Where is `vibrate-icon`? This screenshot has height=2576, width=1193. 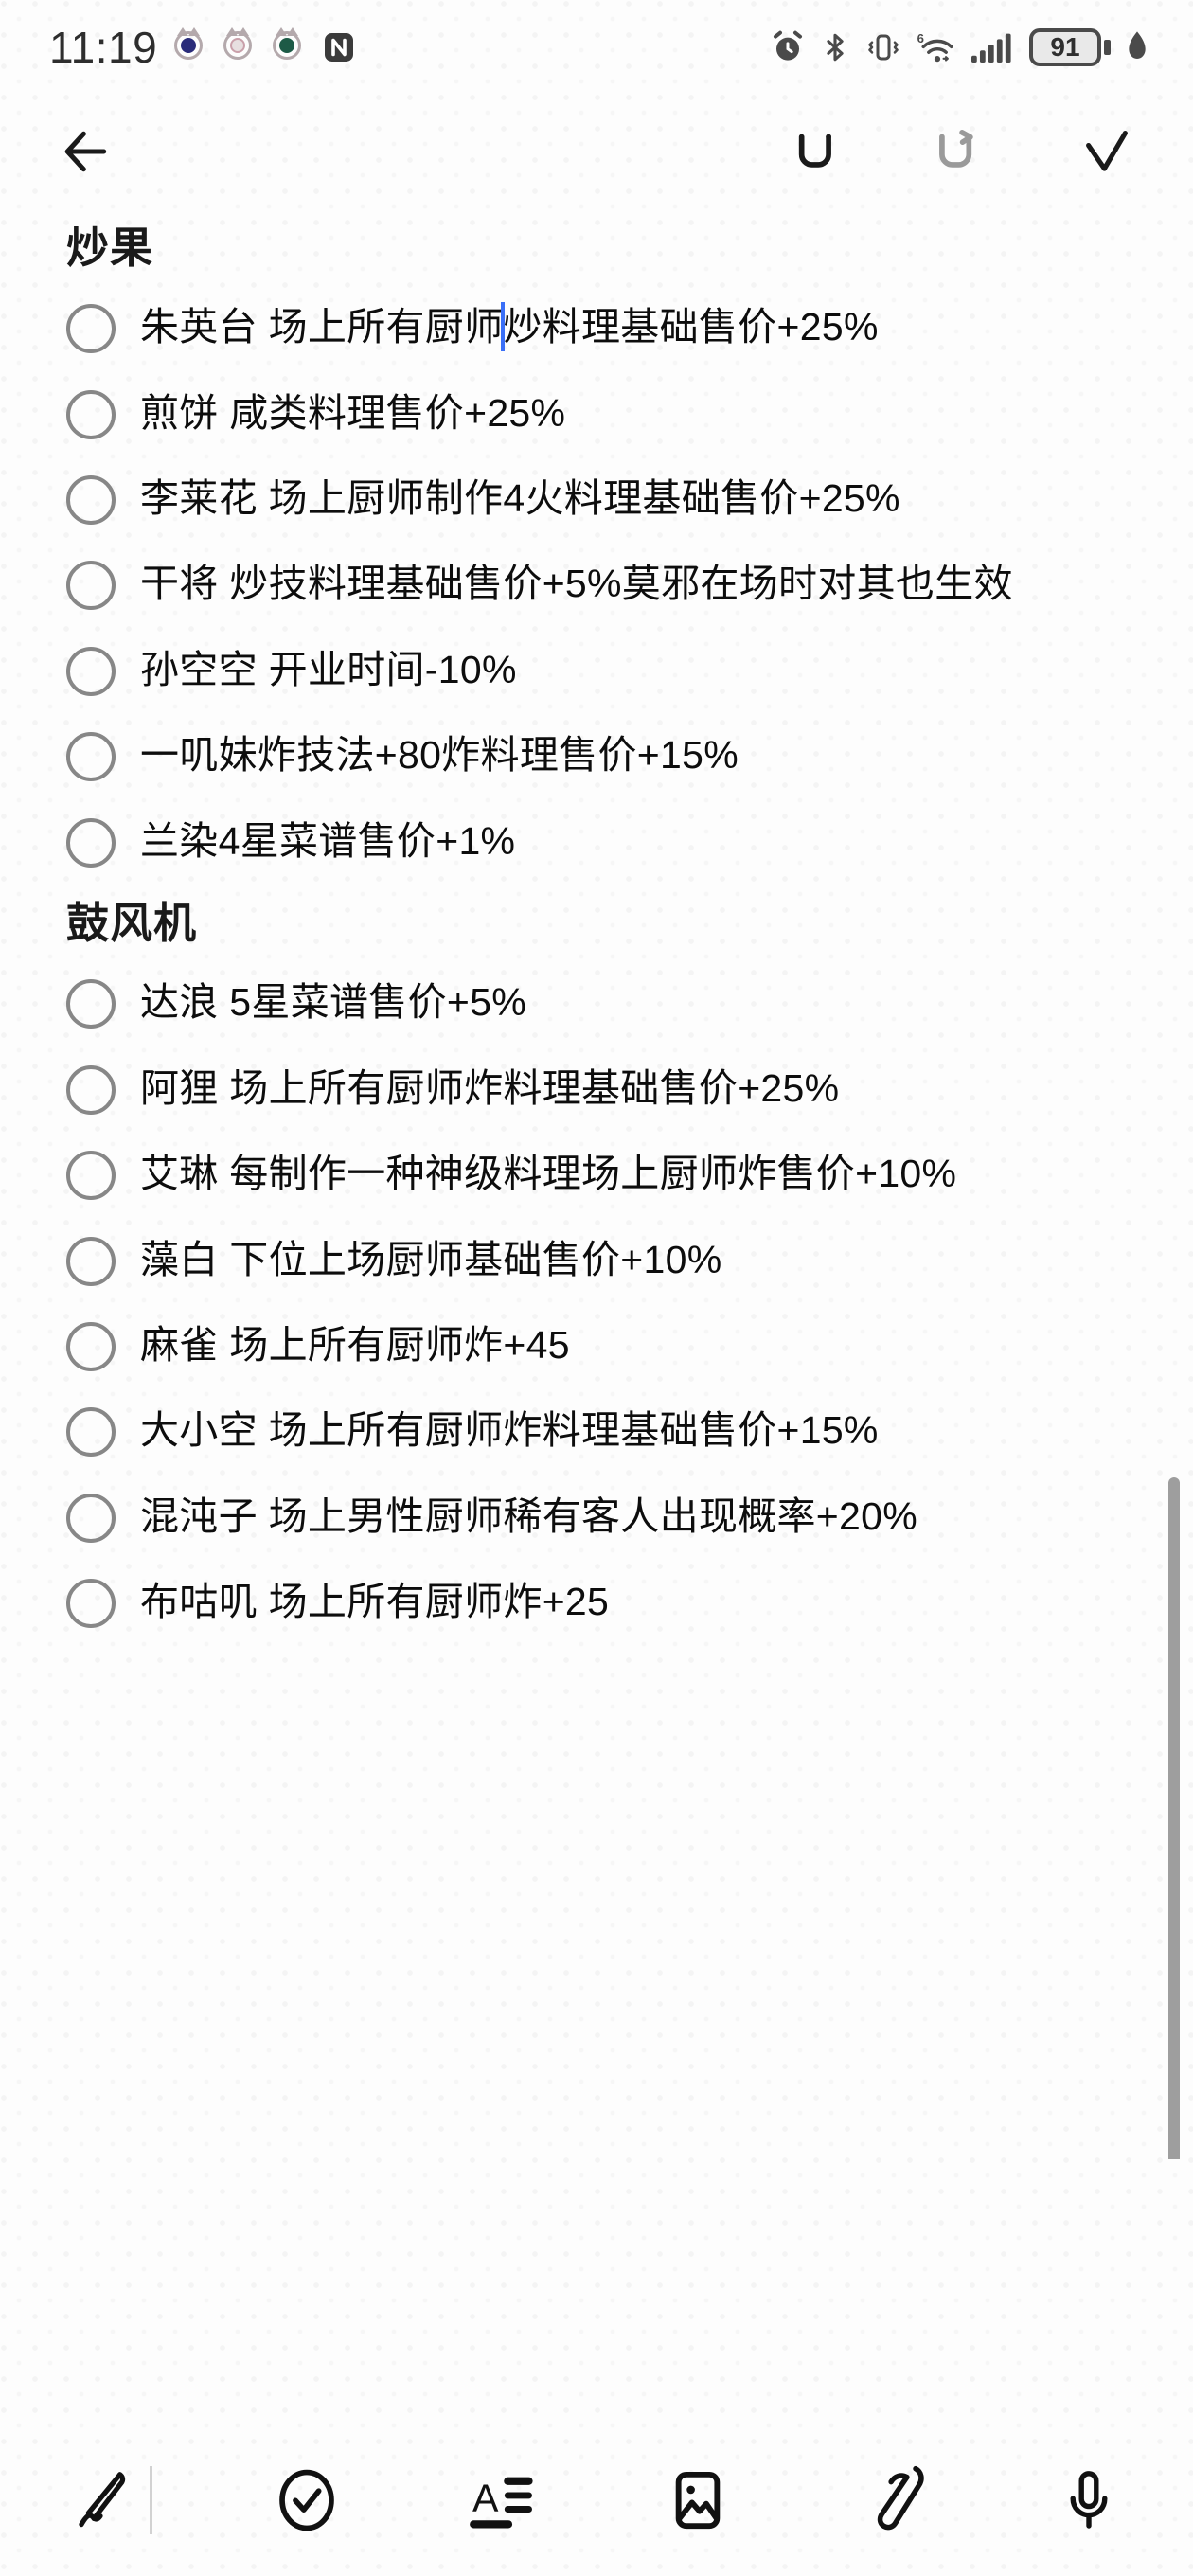 vibrate-icon is located at coordinates (883, 47).